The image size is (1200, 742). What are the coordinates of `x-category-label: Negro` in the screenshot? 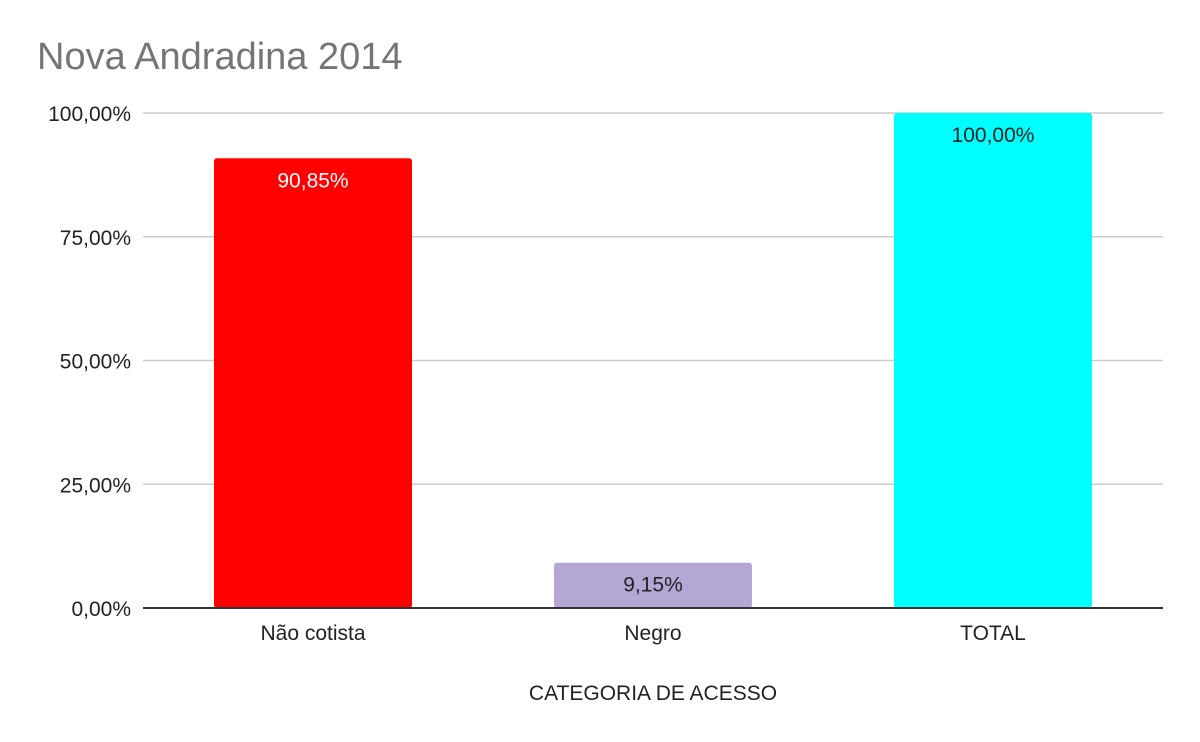 It's located at (652, 633).